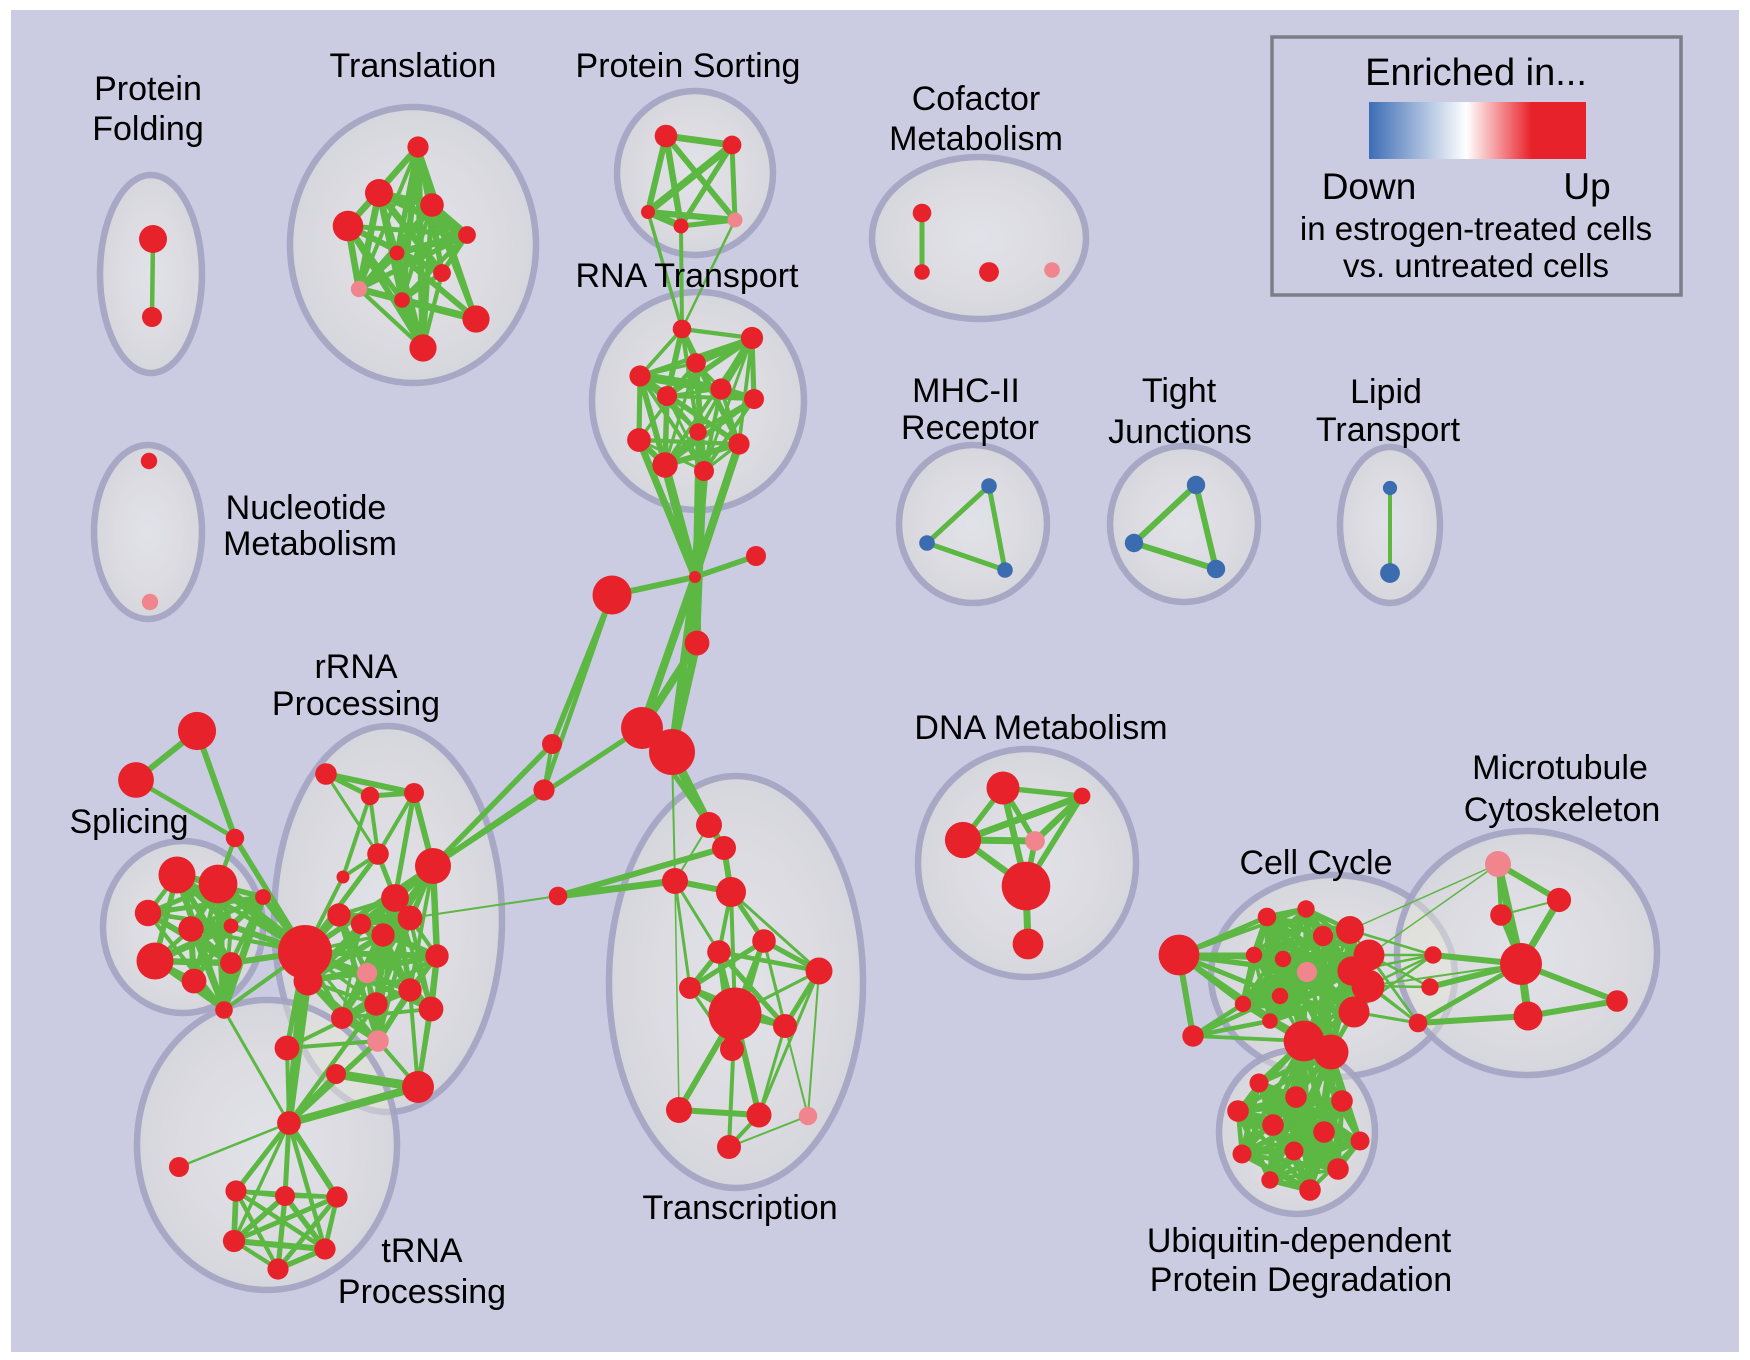 This screenshot has height=1360, width=1750. Describe the element at coordinates (1299, 1241) in the screenshot. I see `svg-text: Ubiquitin-dependent` at that location.